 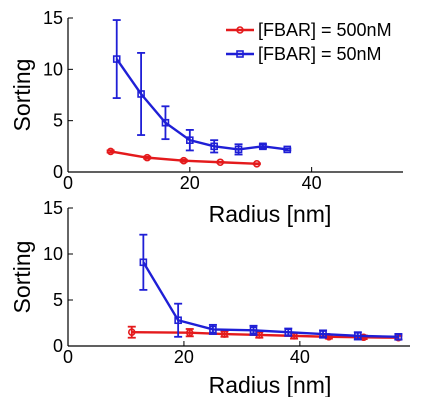 What do you see at coordinates (309, 42) in the screenshot?
I see `legend: [FBAR] = 500nM [FBAR] = 50nM` at bounding box center [309, 42].